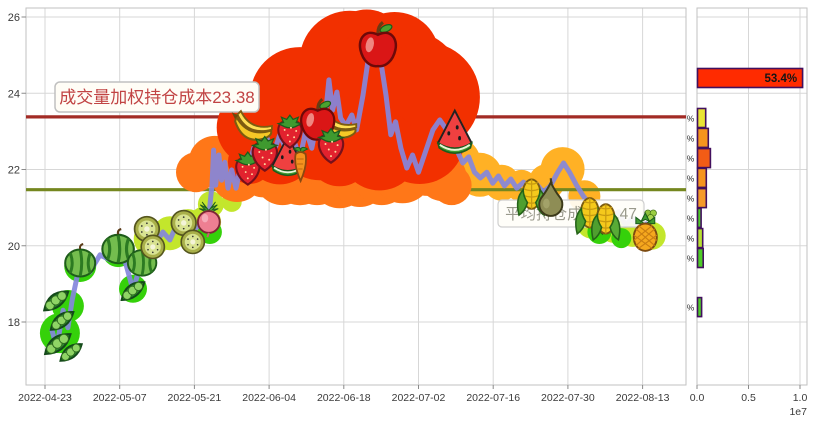 Image resolution: width=813 pixels, height=422 pixels. What do you see at coordinates (14, 247) in the screenshot?
I see `y-tick-label: 20` at bounding box center [14, 247].